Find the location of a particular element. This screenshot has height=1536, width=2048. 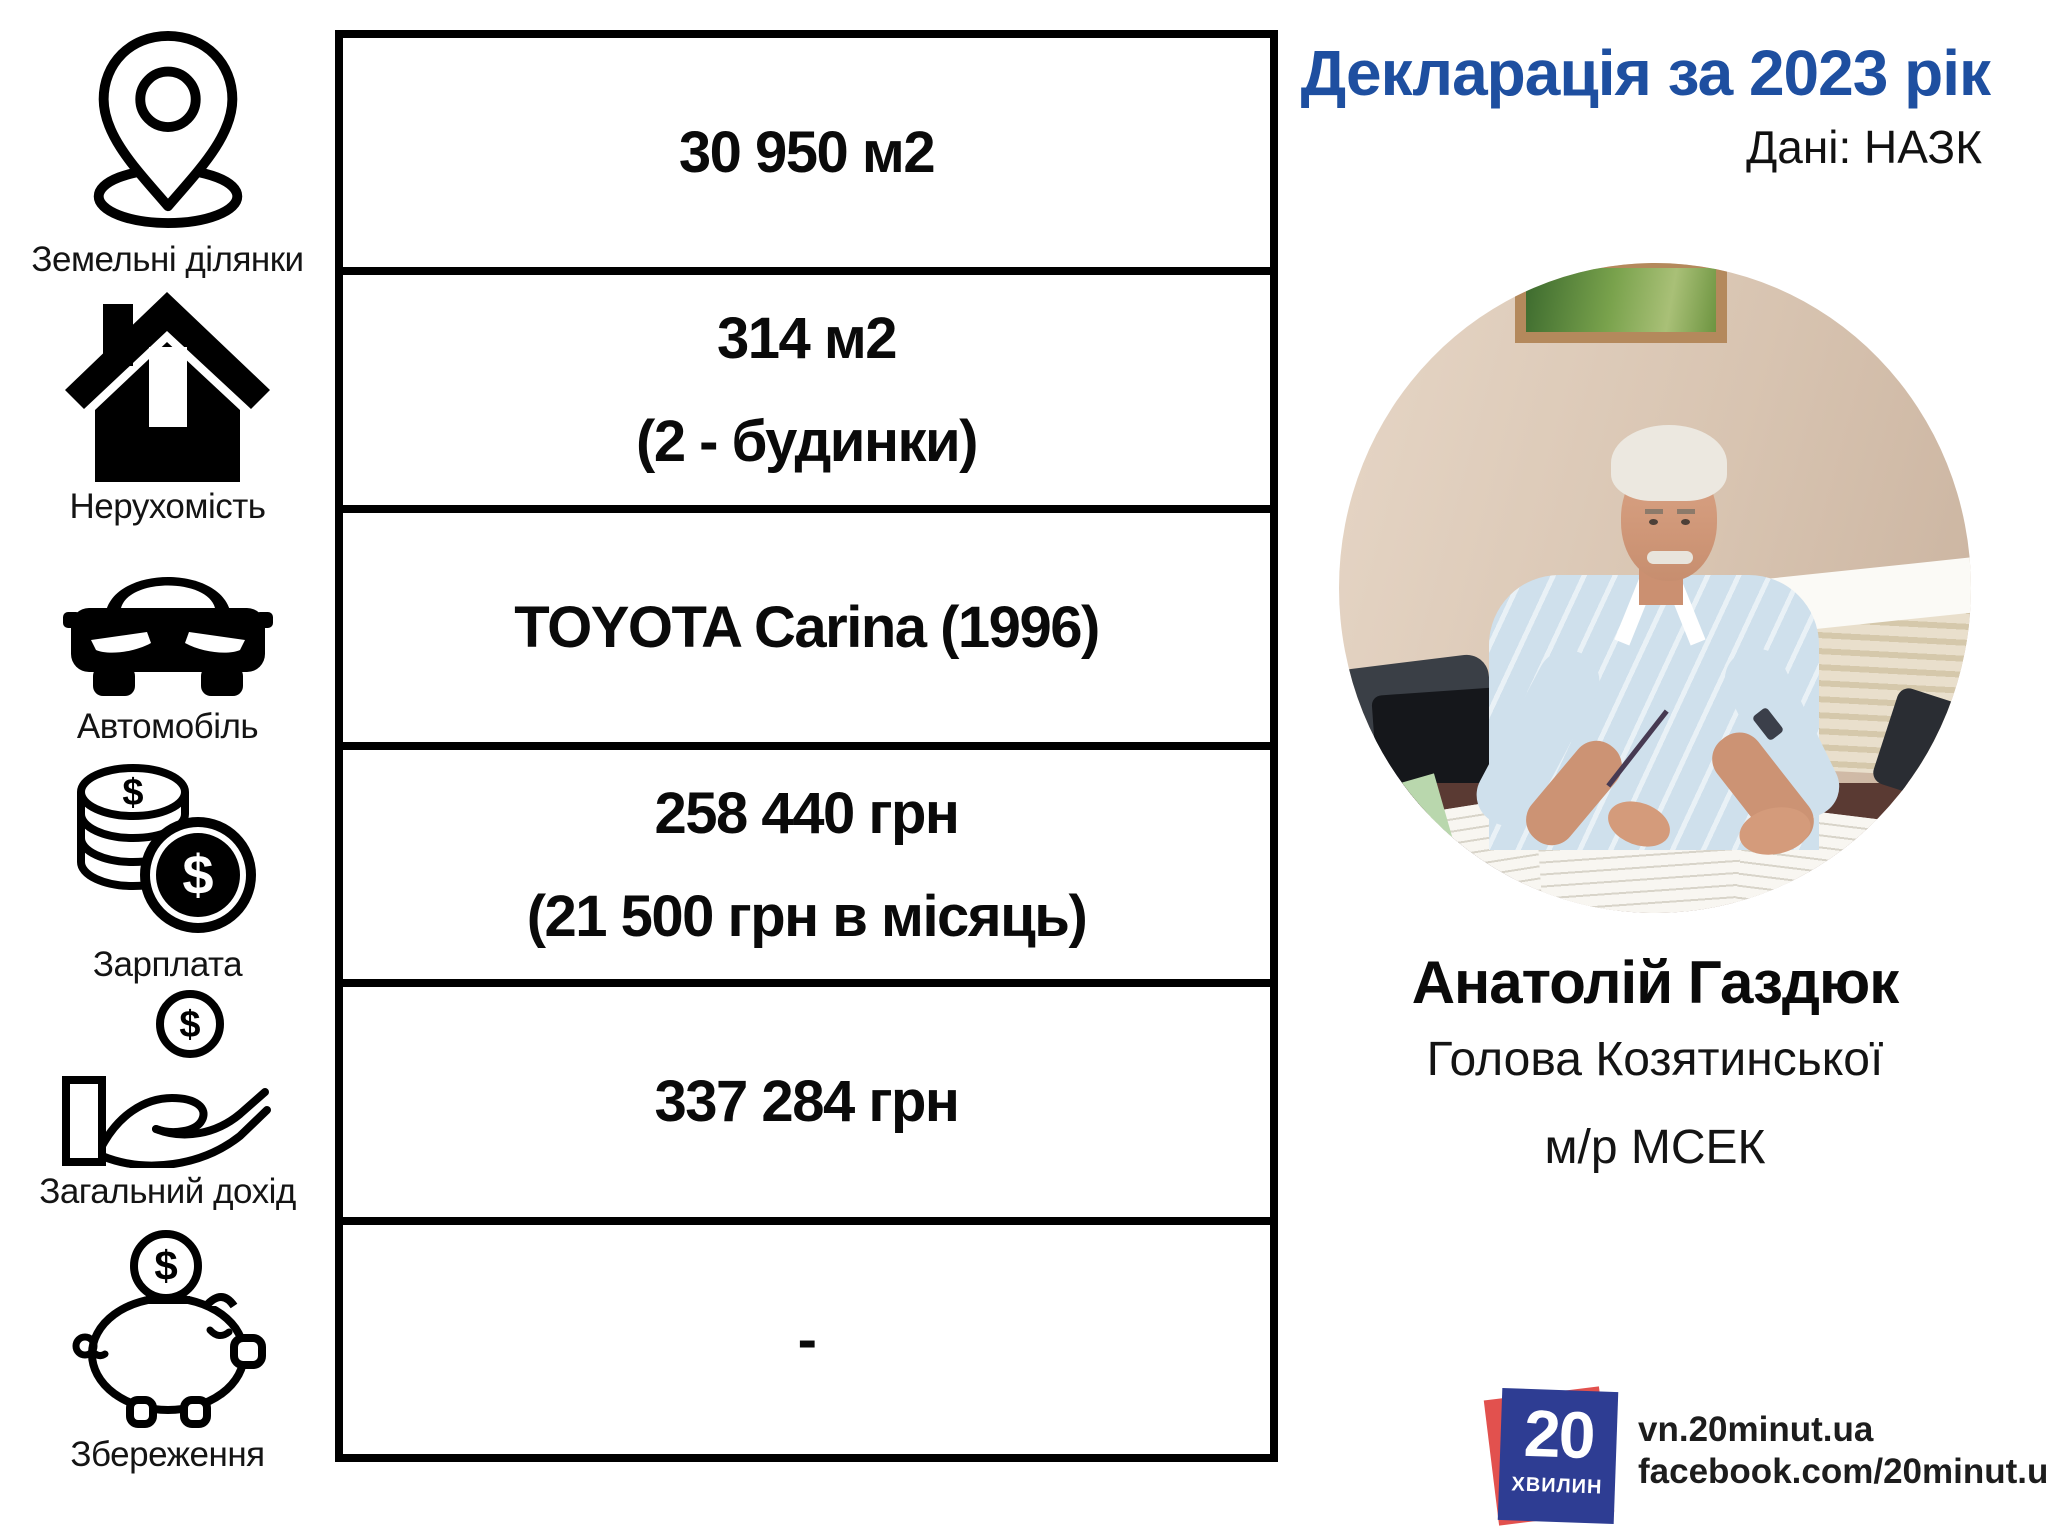

category-land is located at coordinates (167, 129).